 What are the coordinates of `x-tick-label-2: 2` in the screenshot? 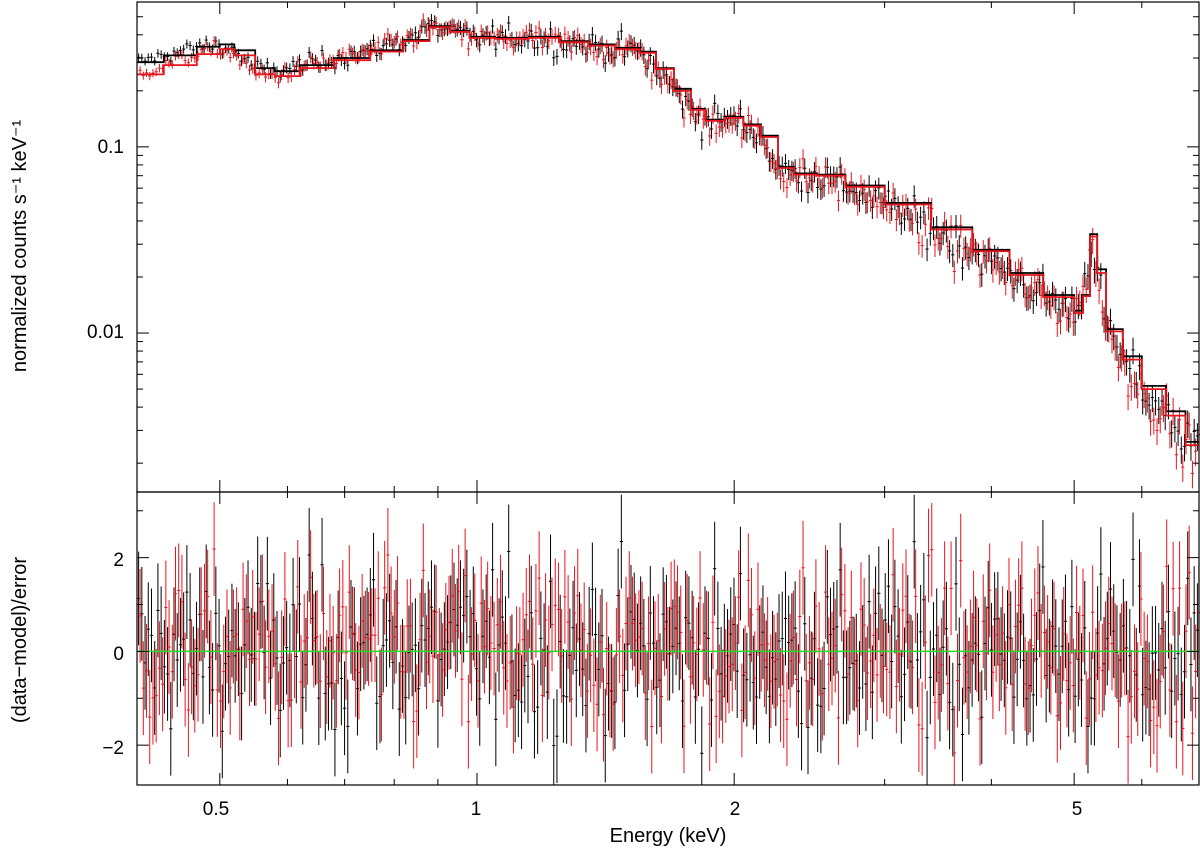 It's located at (735, 809).